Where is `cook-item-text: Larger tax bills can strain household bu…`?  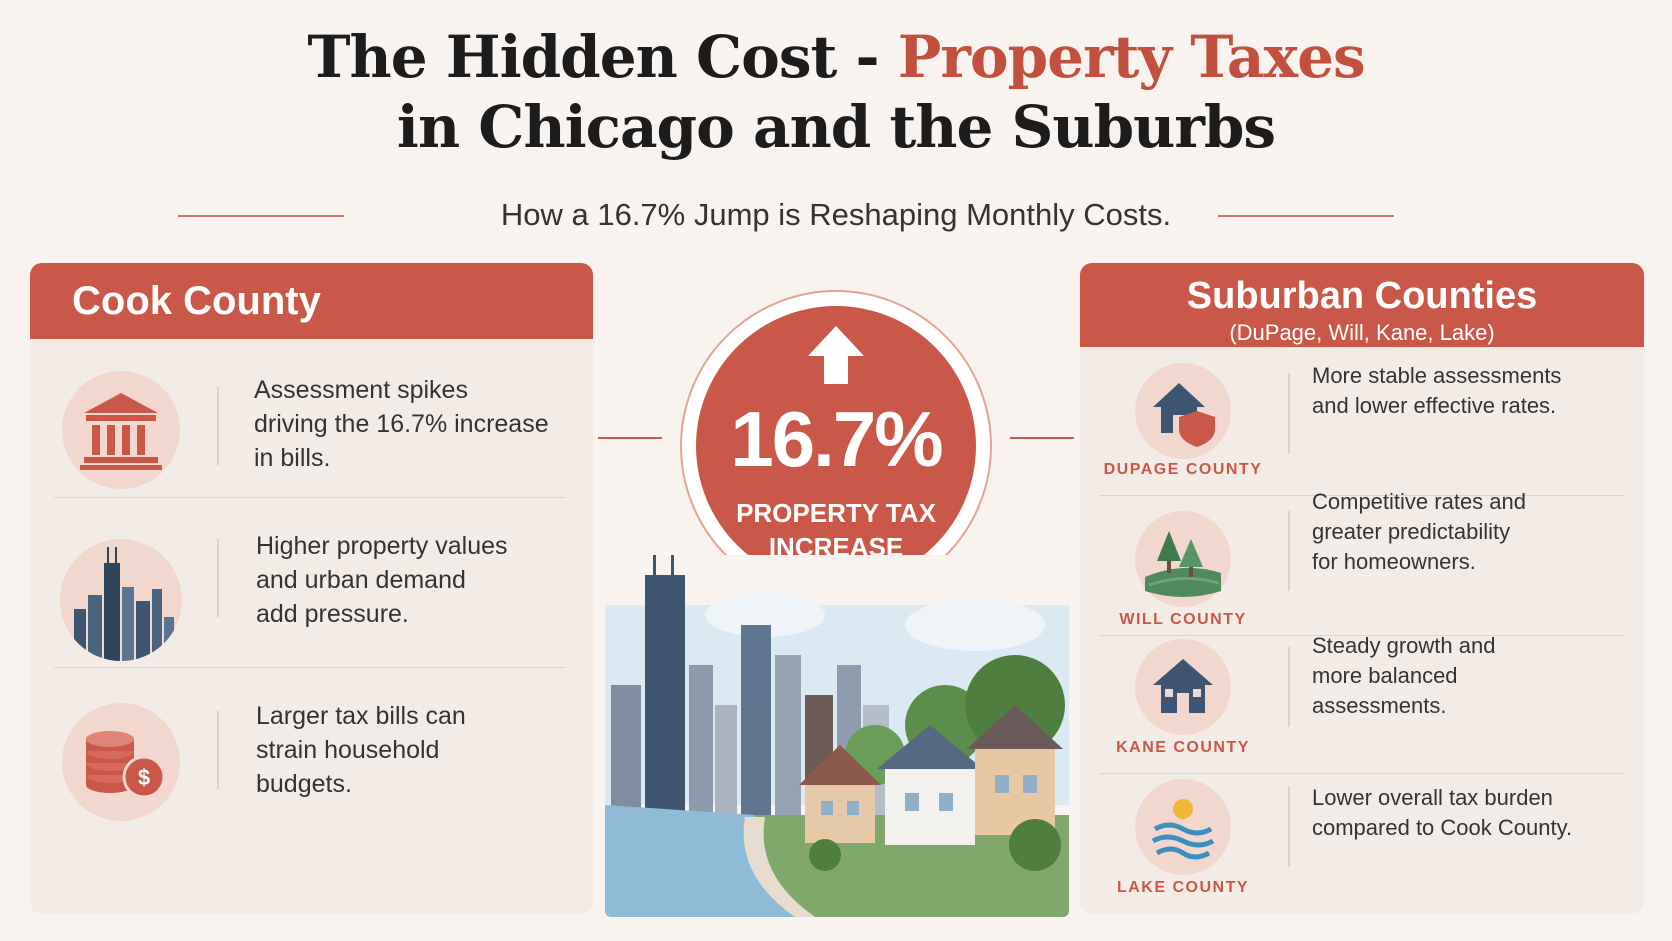 cook-item-text: Larger tax bills can strain household bu… is located at coordinates (416, 750).